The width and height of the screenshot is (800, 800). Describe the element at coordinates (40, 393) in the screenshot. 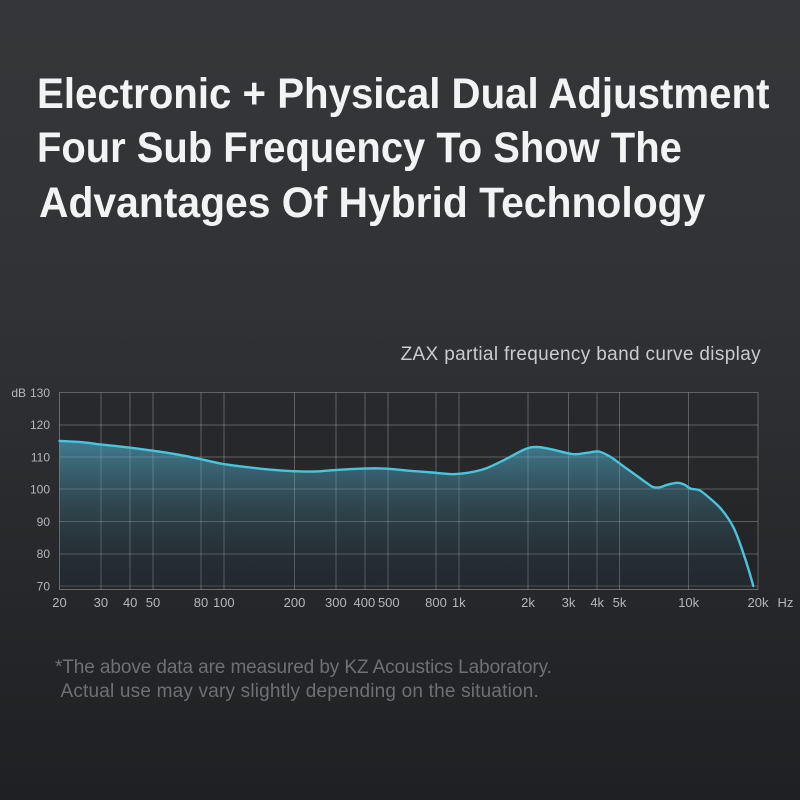

I see `svg-text: 130` at that location.